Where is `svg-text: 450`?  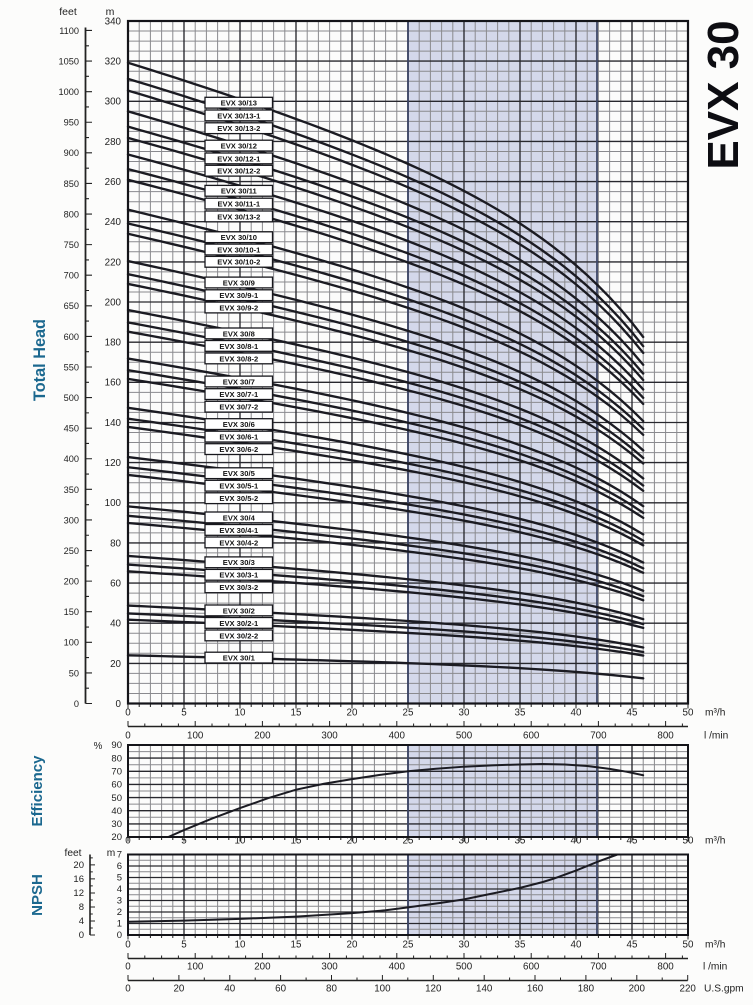 svg-text: 450 is located at coordinates (71, 429).